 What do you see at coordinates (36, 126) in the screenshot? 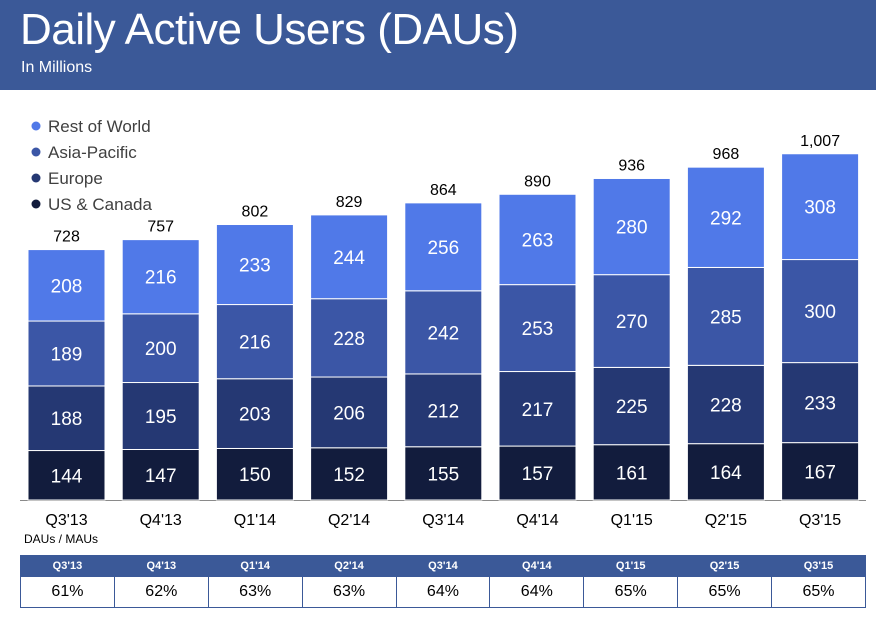
I see `legend-marker-rest-of-world` at bounding box center [36, 126].